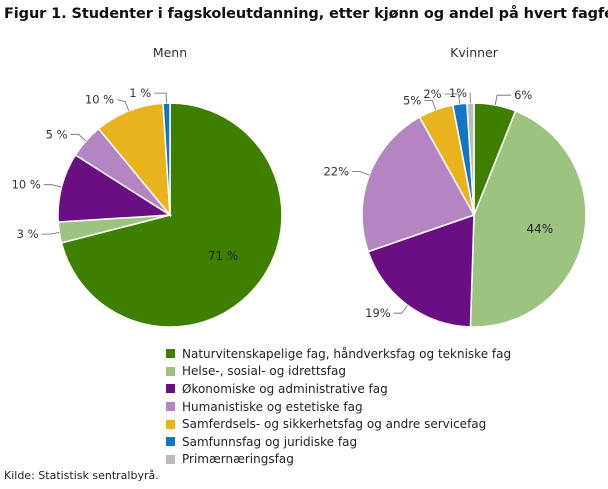 The image size is (608, 489). I want to click on pie-title: Kvinner, so click(474, 52).